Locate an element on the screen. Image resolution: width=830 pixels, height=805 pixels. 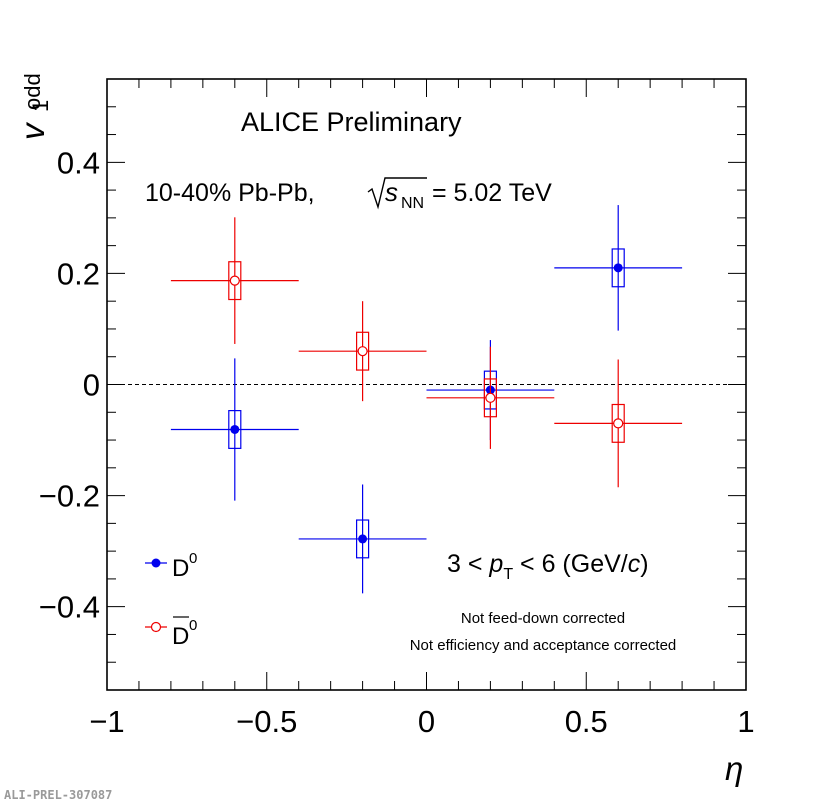
x-tick-label: 0.5 is located at coordinates (586, 721).